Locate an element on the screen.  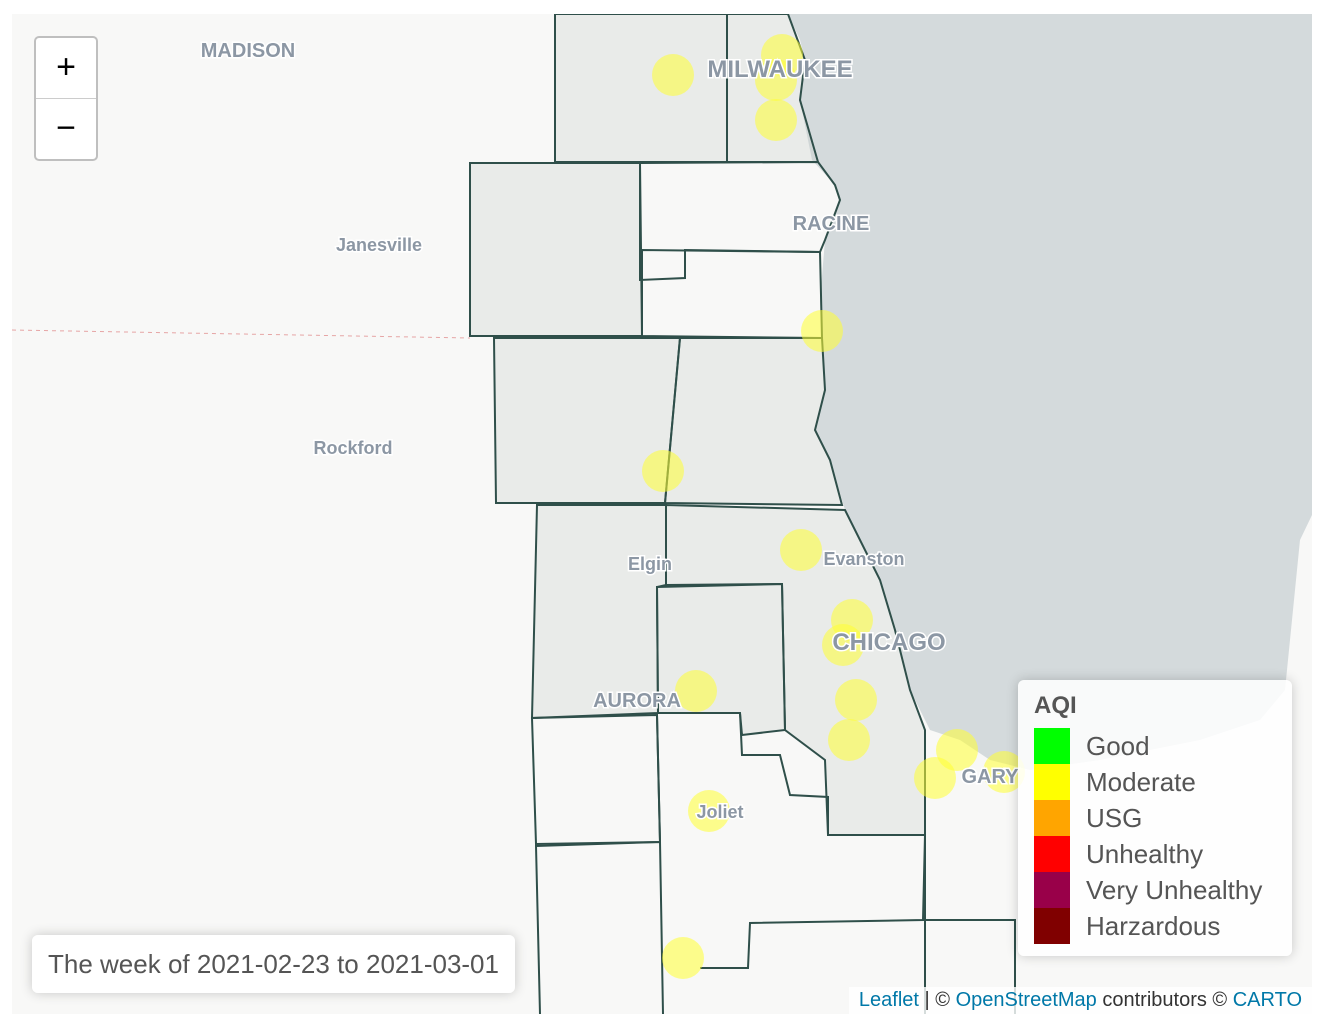
legend-label: Unhealthy is located at coordinates (1145, 854).